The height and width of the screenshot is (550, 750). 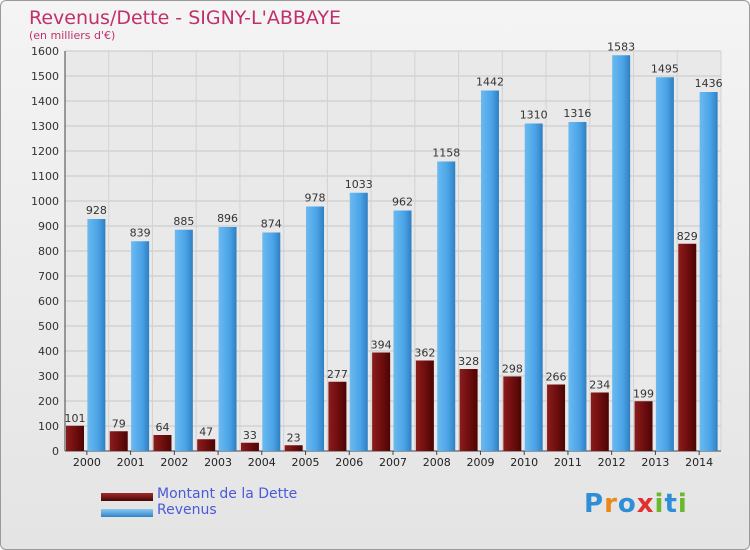 What do you see at coordinates (359, 184) in the screenshot?
I see `data-label-revenus: 1033` at bounding box center [359, 184].